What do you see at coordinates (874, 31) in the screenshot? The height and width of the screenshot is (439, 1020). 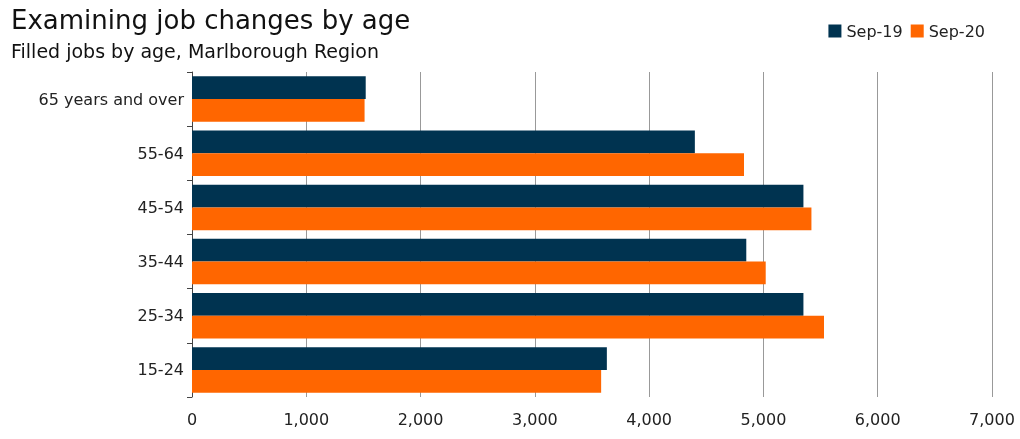 I see `legend-label: Sep-19` at bounding box center [874, 31].